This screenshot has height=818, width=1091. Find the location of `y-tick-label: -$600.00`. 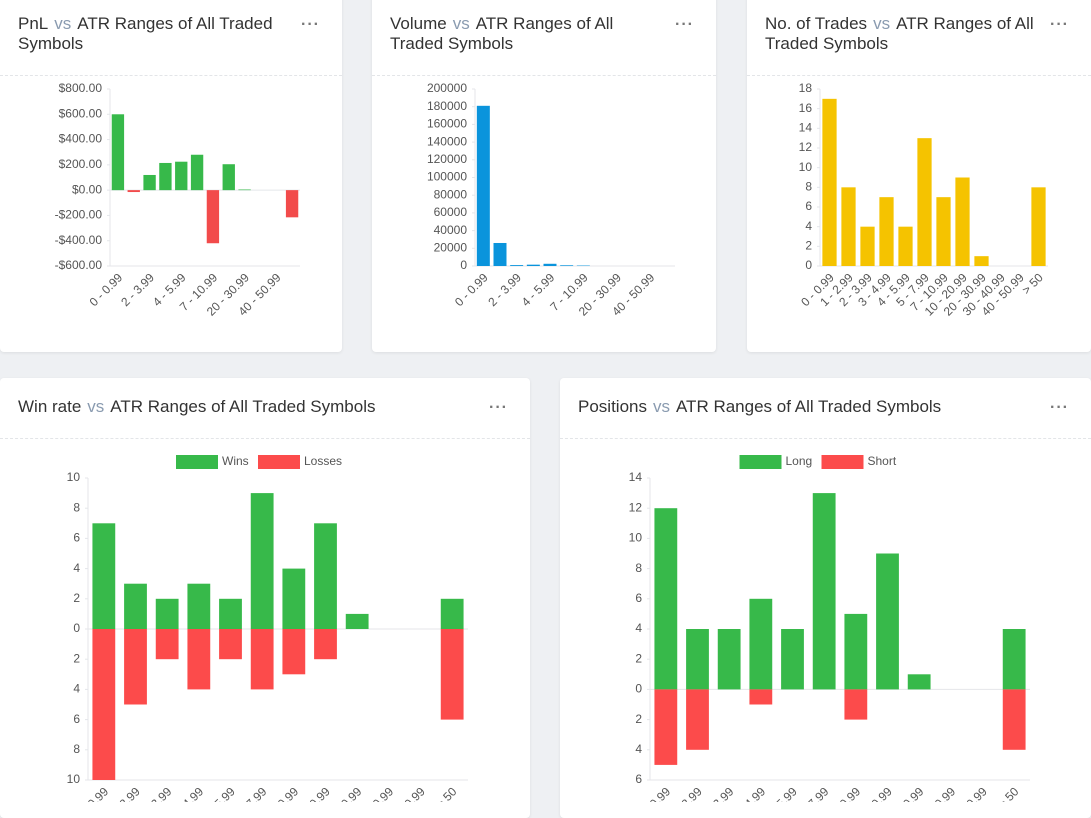

y-tick-label: -$600.00 is located at coordinates (79, 265).